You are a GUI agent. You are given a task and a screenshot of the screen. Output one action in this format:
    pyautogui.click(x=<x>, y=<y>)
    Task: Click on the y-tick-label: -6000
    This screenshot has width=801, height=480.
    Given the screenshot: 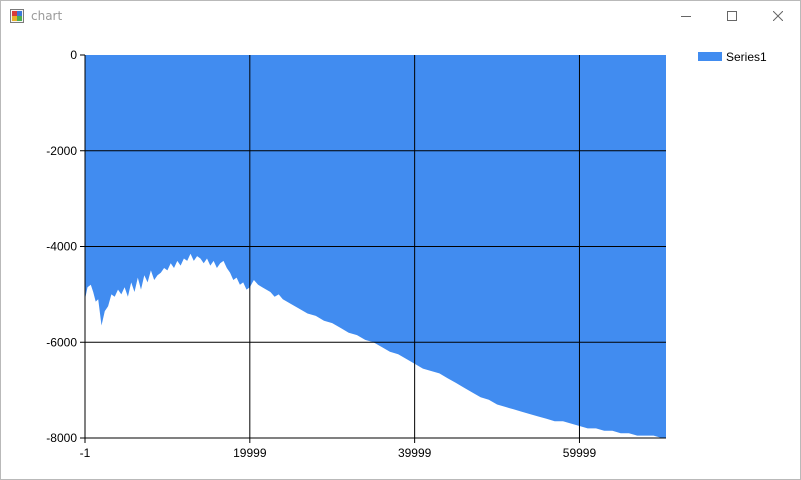 What is the action you would take?
    pyautogui.click(x=61, y=342)
    